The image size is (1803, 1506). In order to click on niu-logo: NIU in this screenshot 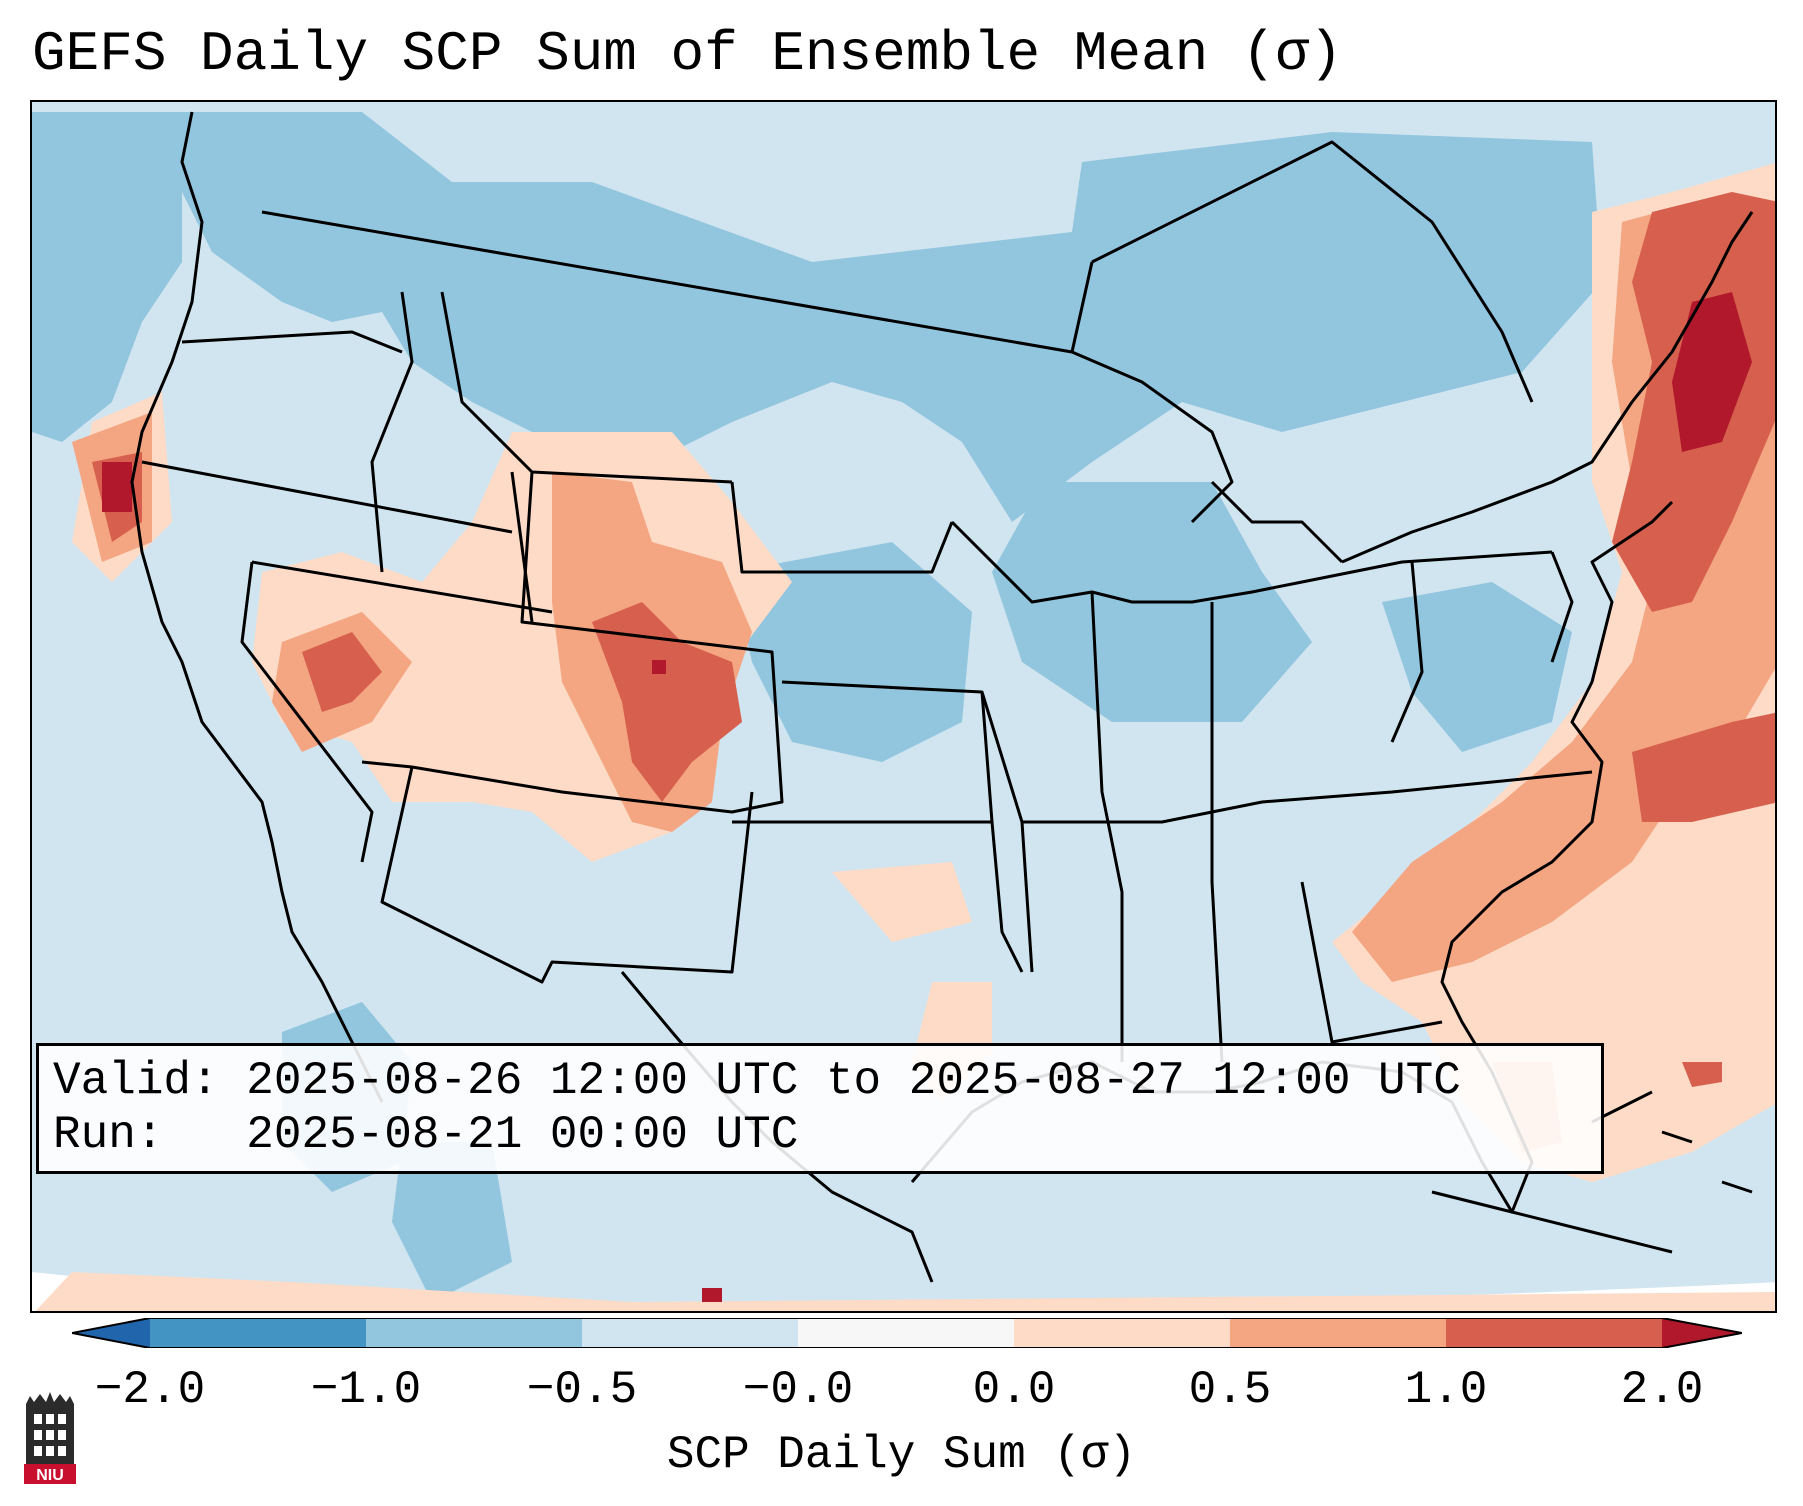, I will do `click(50, 1438)`.